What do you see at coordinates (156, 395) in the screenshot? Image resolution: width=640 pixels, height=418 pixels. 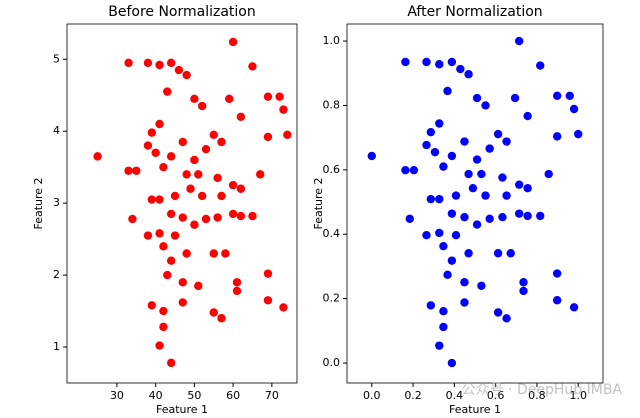 I see `x-tick-label: 40` at bounding box center [156, 395].